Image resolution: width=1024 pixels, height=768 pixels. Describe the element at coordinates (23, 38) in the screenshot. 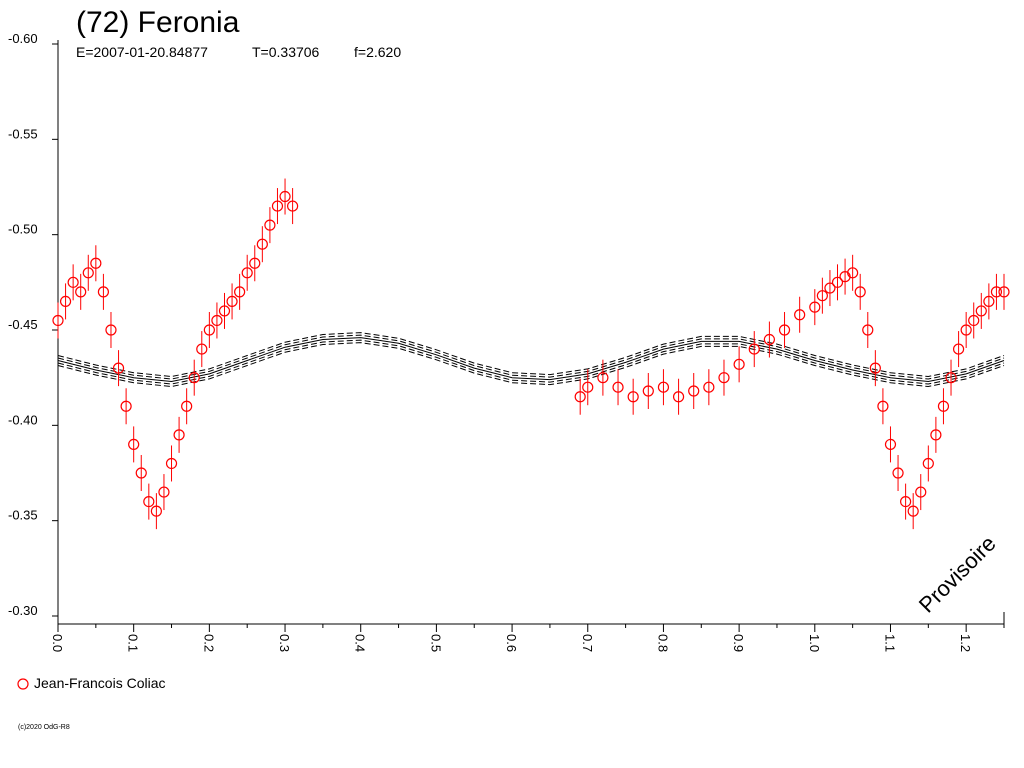

I see `y-tick-label: -0.60` at that location.